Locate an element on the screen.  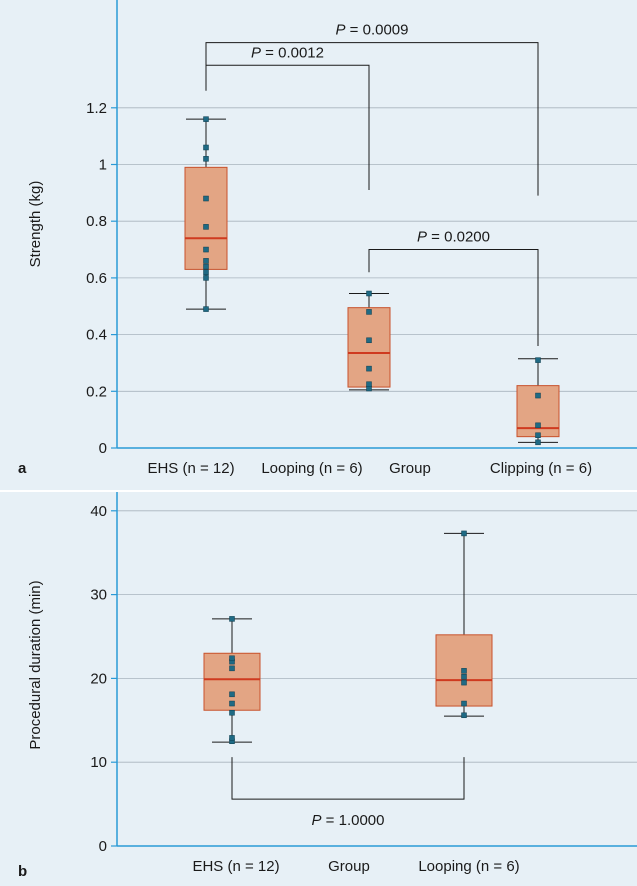
panel-b-letter: b is located at coordinates (22, 871).